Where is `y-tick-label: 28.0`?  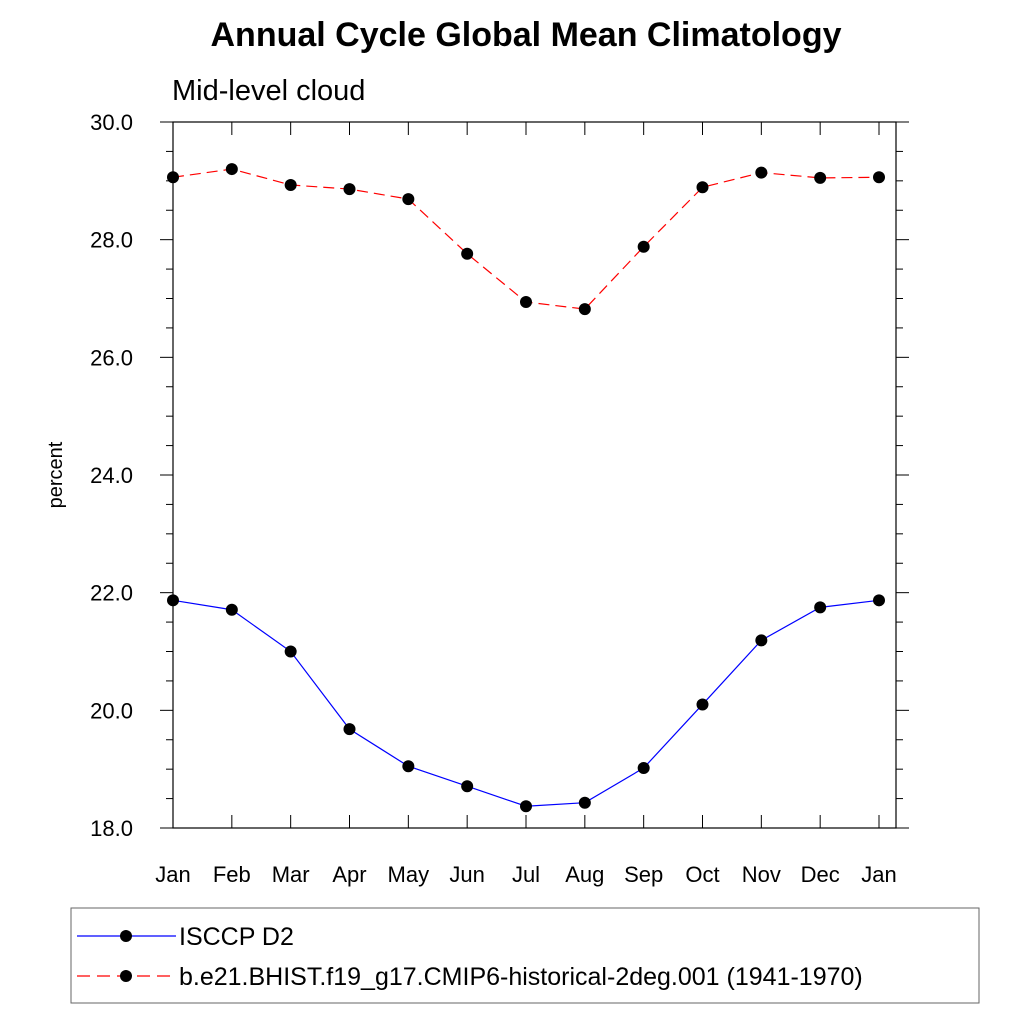
y-tick-label: 28.0 is located at coordinates (111, 240).